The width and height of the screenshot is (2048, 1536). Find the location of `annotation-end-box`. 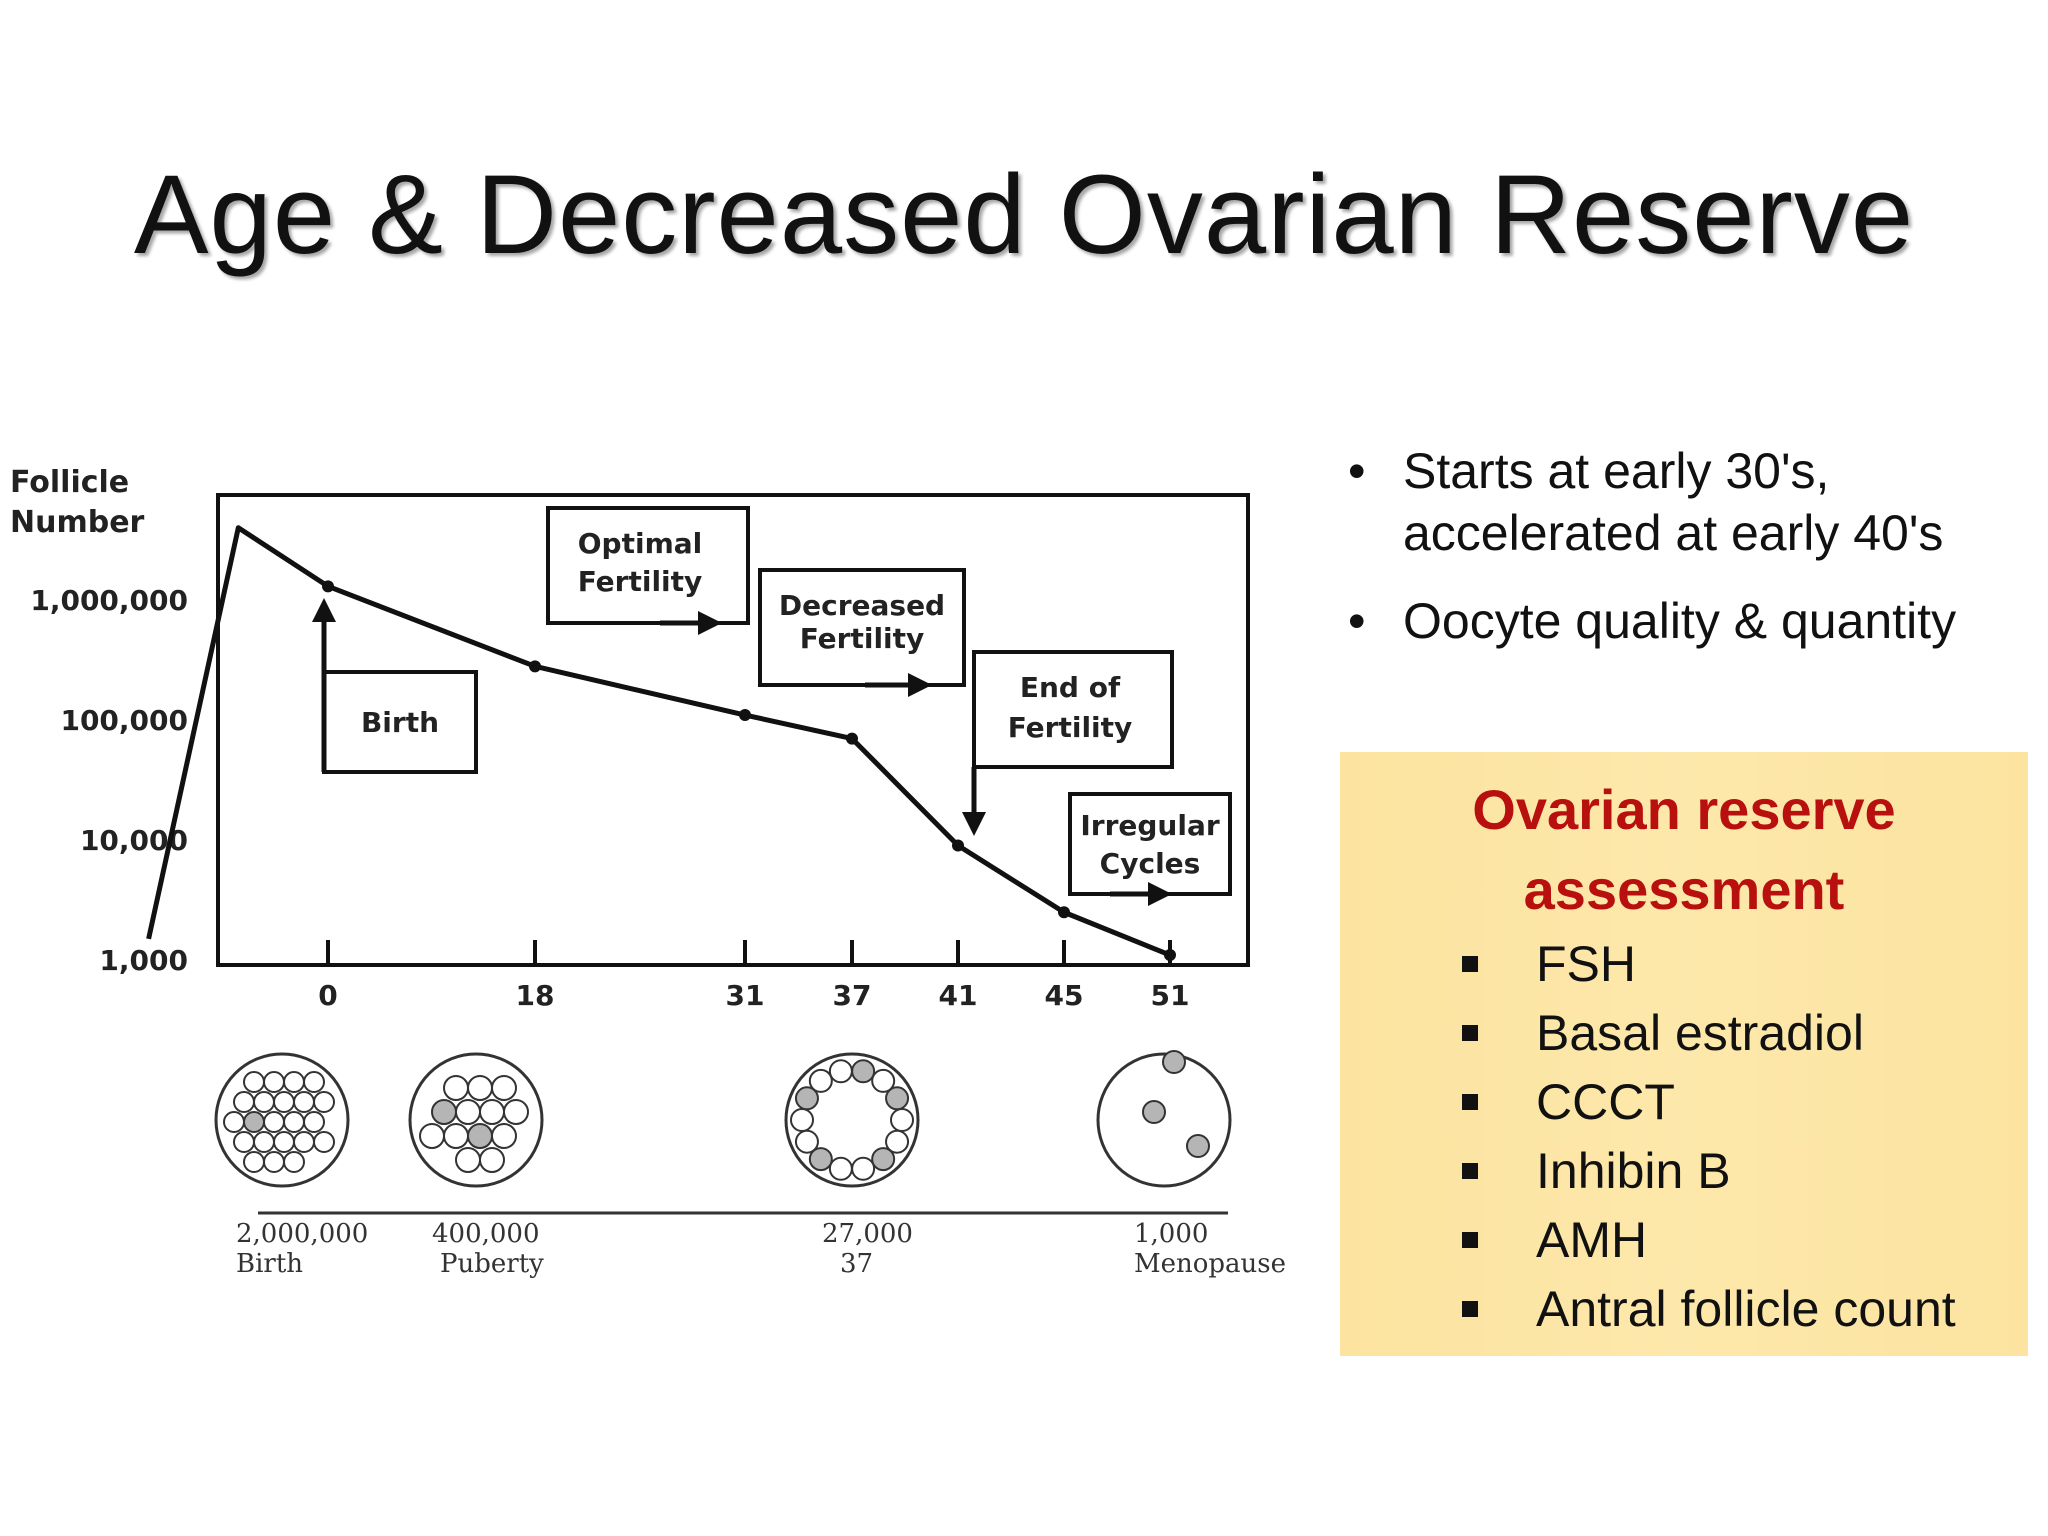

annotation-end-box is located at coordinates (1073, 709).